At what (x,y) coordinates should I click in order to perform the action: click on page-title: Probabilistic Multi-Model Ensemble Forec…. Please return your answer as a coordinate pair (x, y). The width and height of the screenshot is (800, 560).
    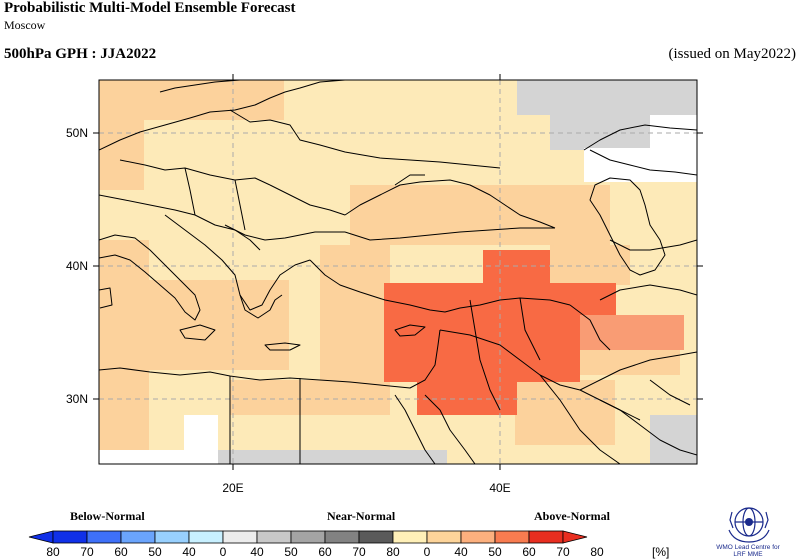
    Looking at the image, I should click on (150, 8).